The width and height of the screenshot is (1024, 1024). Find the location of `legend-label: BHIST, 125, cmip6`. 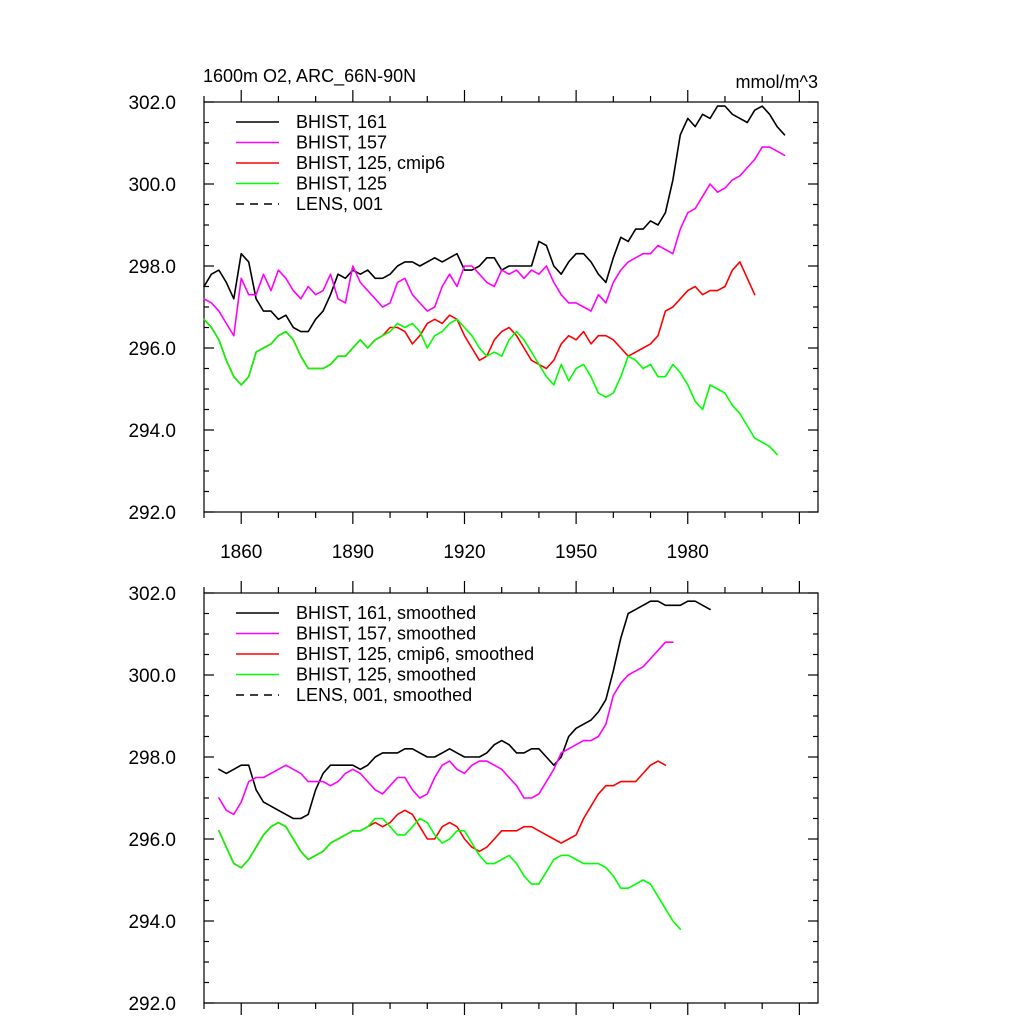

legend-label: BHIST, 125, cmip6 is located at coordinates (370, 163).